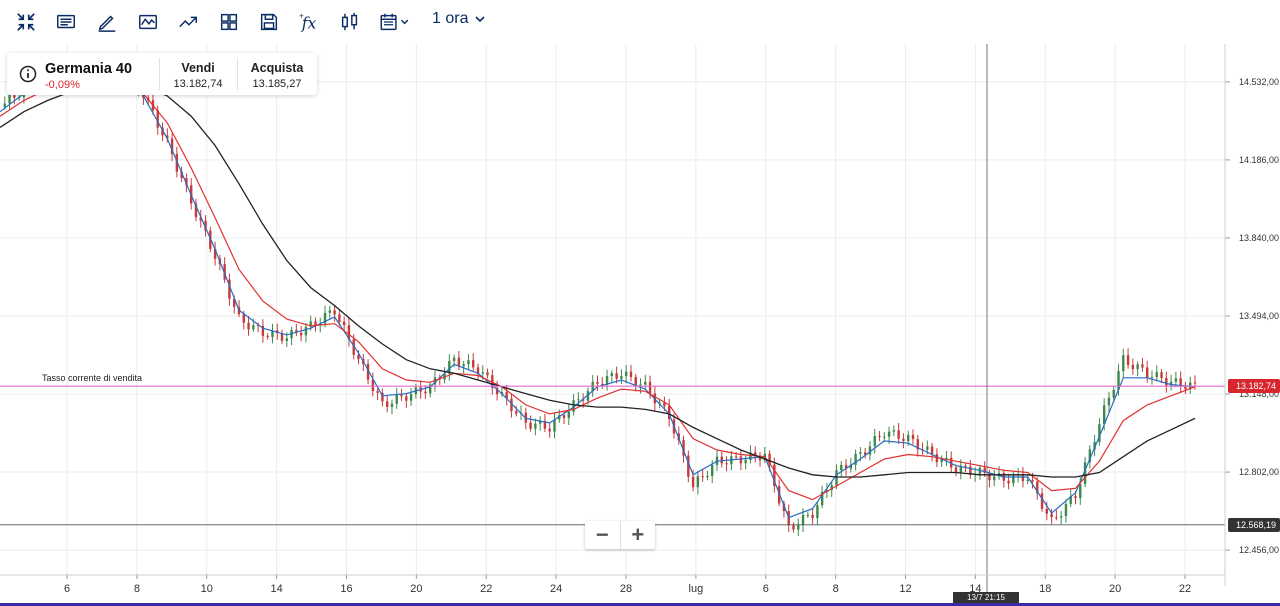 The height and width of the screenshot is (606, 1280). I want to click on toolbar: fx + 1 ora, so click(640, 22).